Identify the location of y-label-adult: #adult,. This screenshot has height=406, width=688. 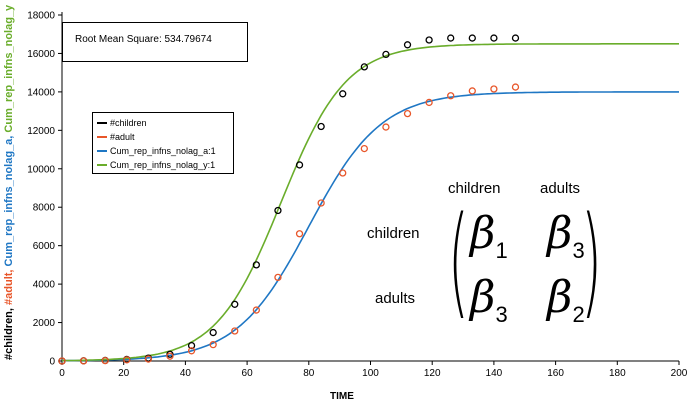
(9, 285).